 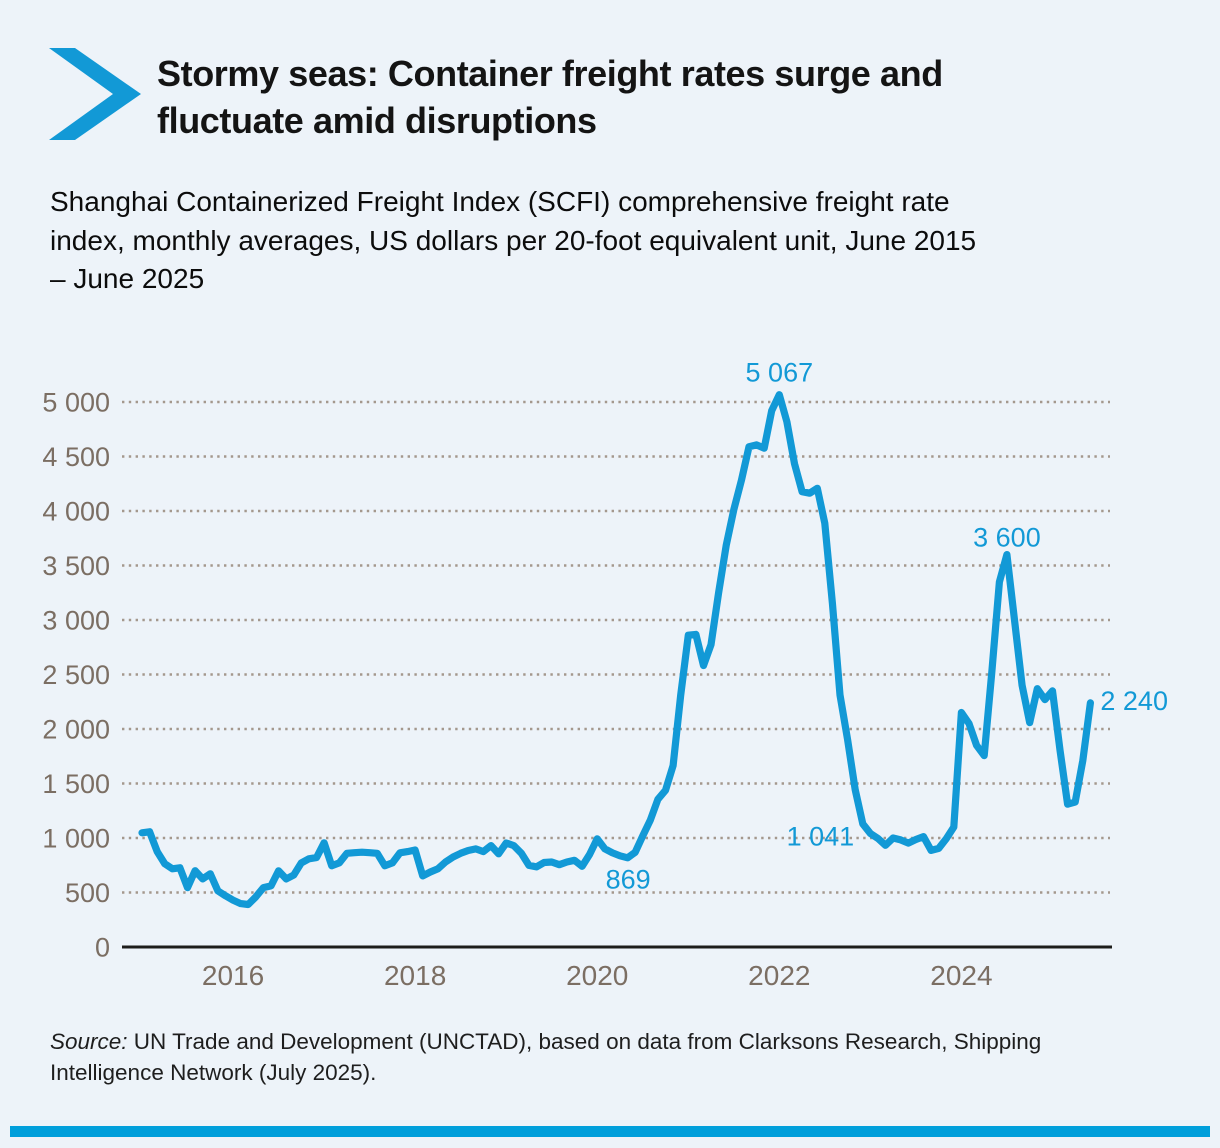 I want to click on data-point-label: 1 041, so click(x=821, y=837).